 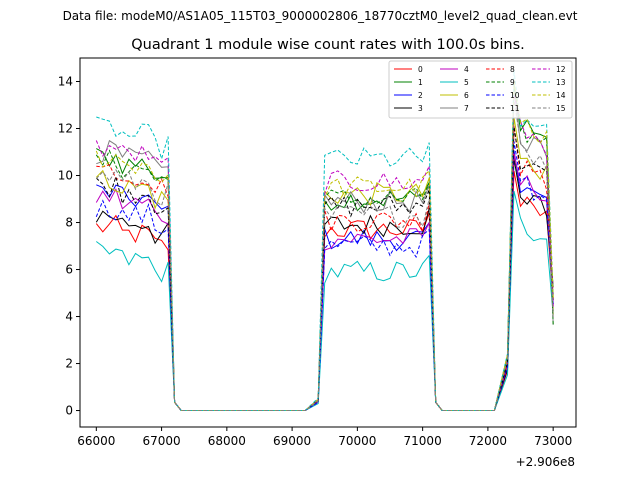 What do you see at coordinates (466, 108) in the screenshot?
I see `legend-label-7: 7` at bounding box center [466, 108].